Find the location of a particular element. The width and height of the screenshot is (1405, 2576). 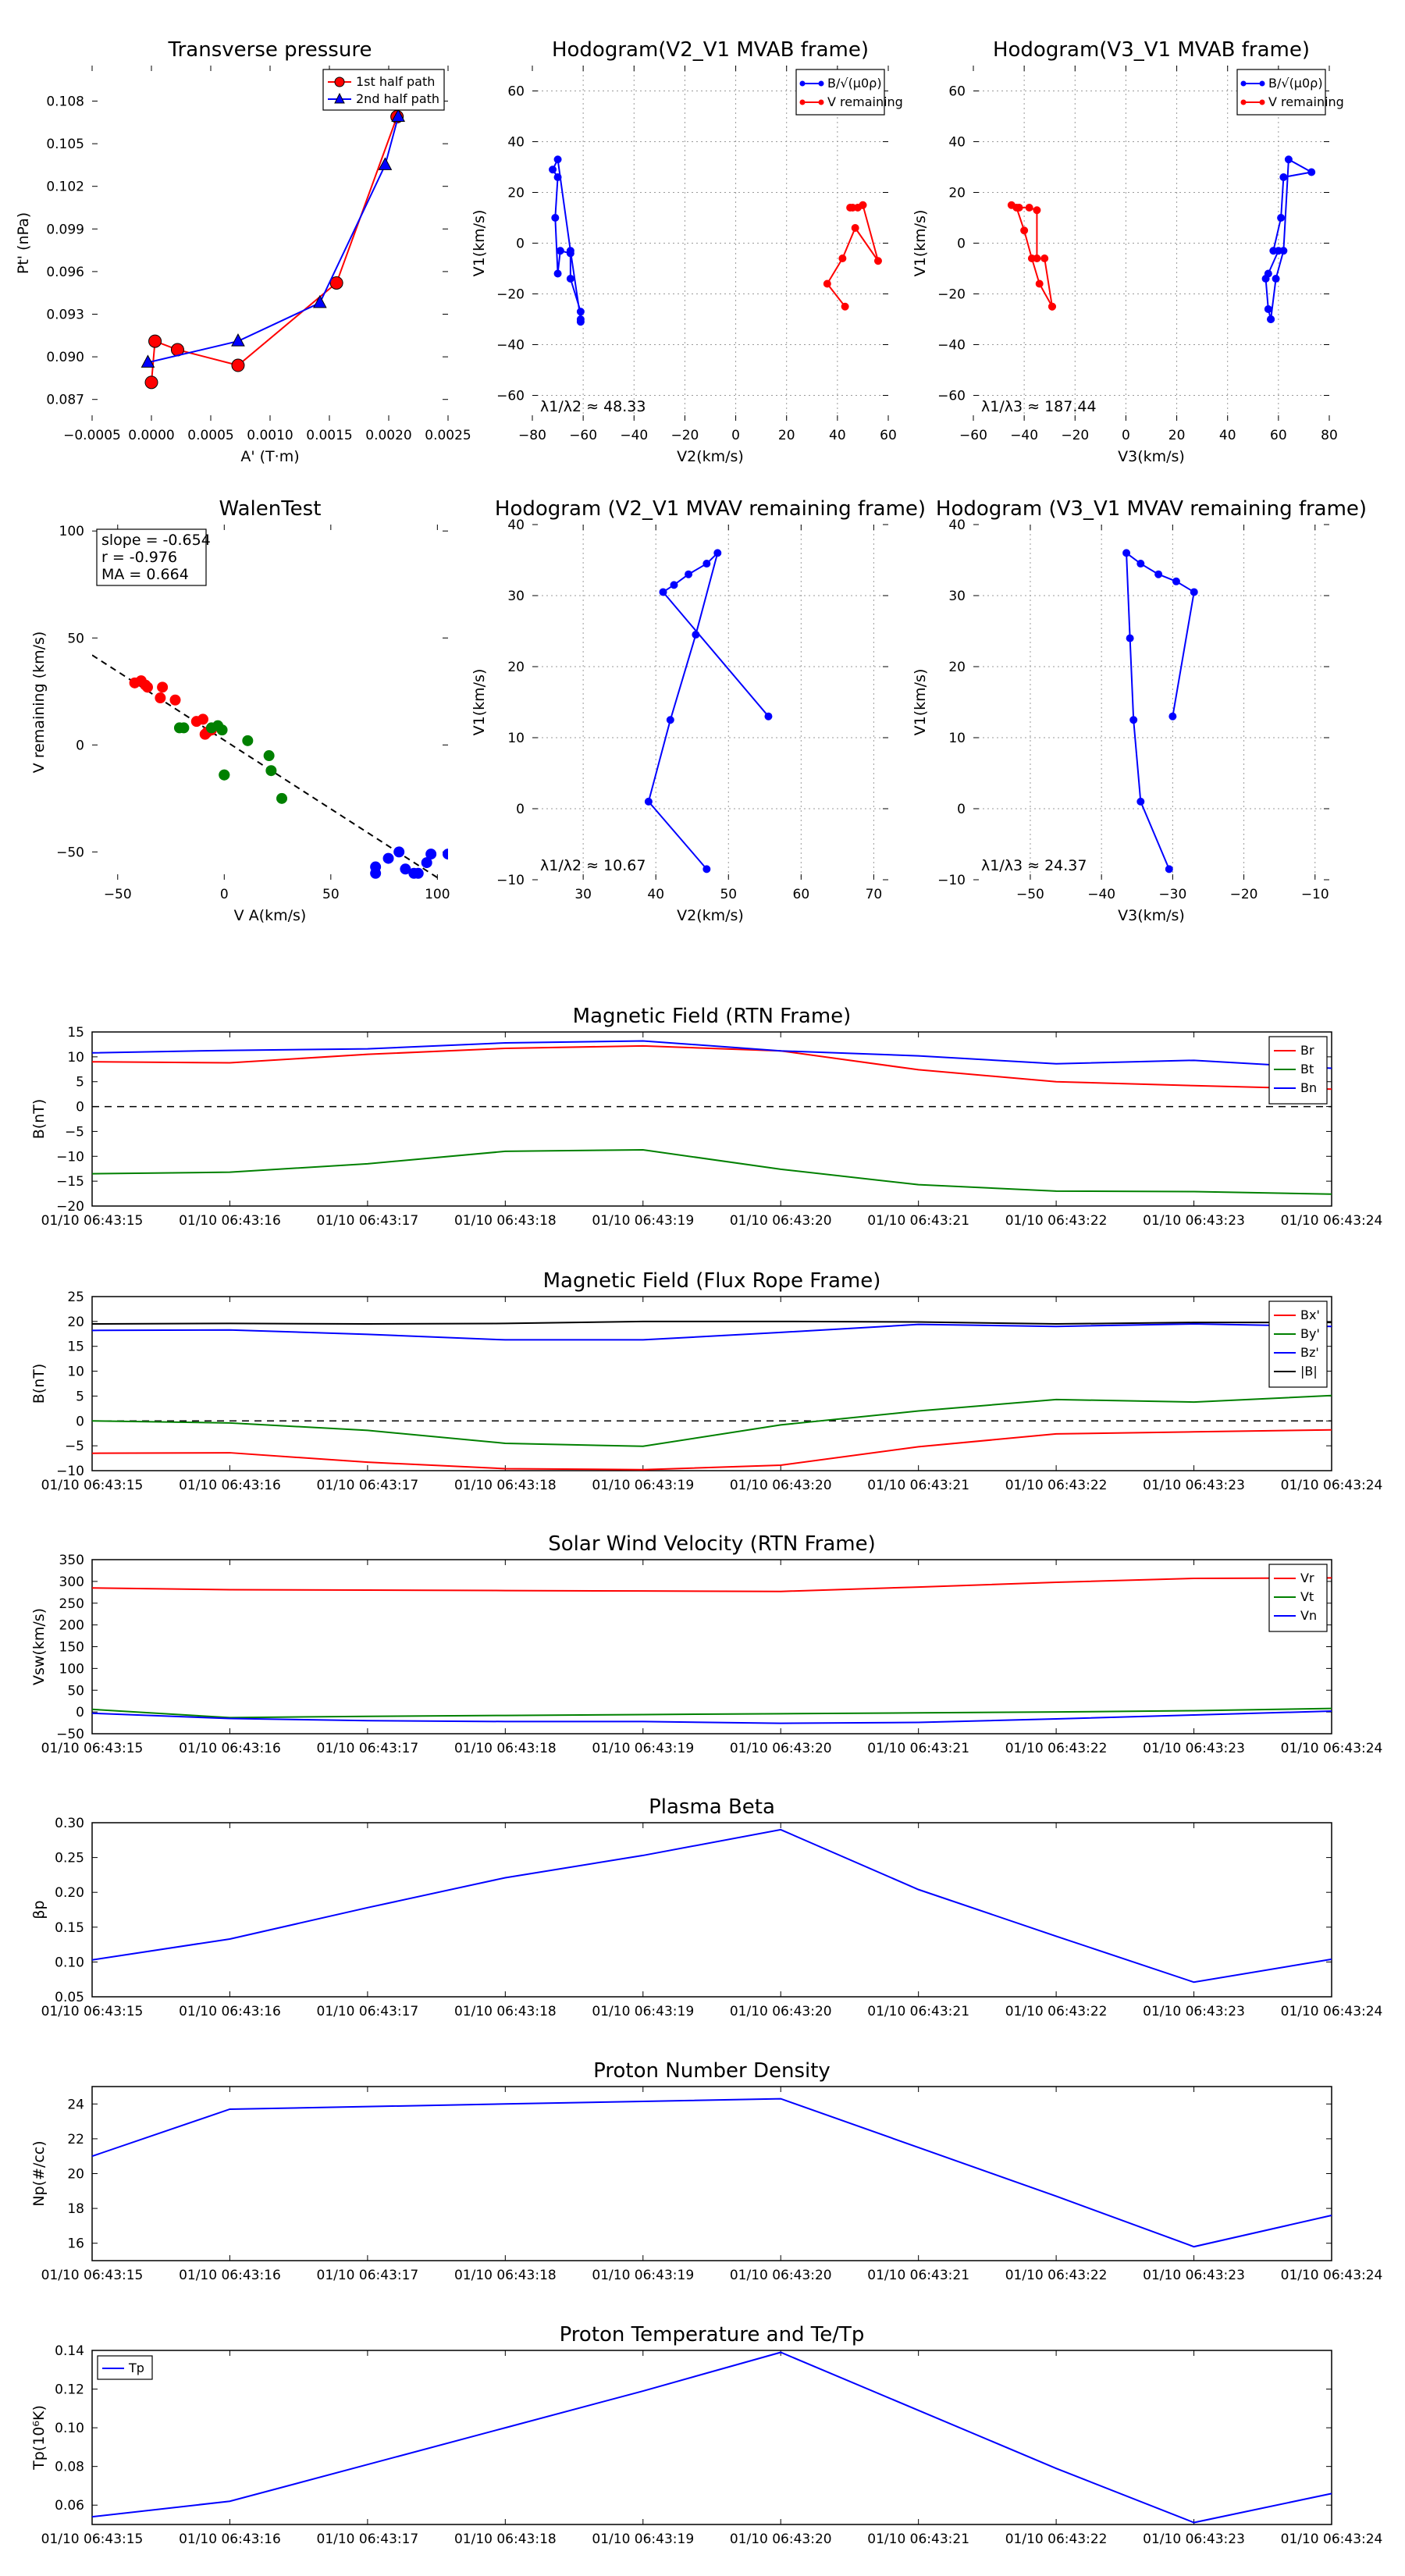

y-tick-label: 30 is located at coordinates (516, 596).